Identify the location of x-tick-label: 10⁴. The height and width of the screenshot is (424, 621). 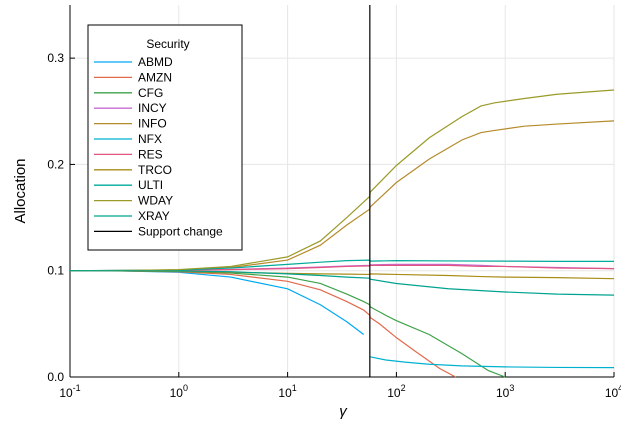
(613, 391).